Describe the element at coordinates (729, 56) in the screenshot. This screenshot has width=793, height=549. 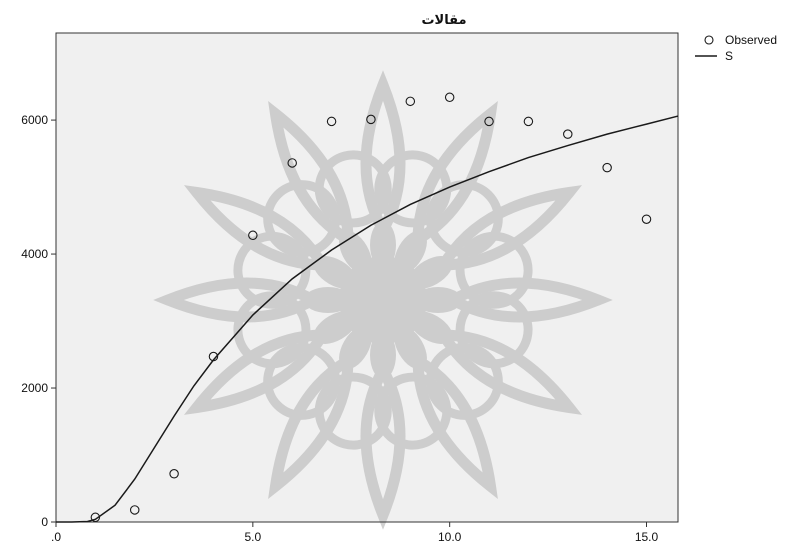
I see `legend-label: S` at that location.